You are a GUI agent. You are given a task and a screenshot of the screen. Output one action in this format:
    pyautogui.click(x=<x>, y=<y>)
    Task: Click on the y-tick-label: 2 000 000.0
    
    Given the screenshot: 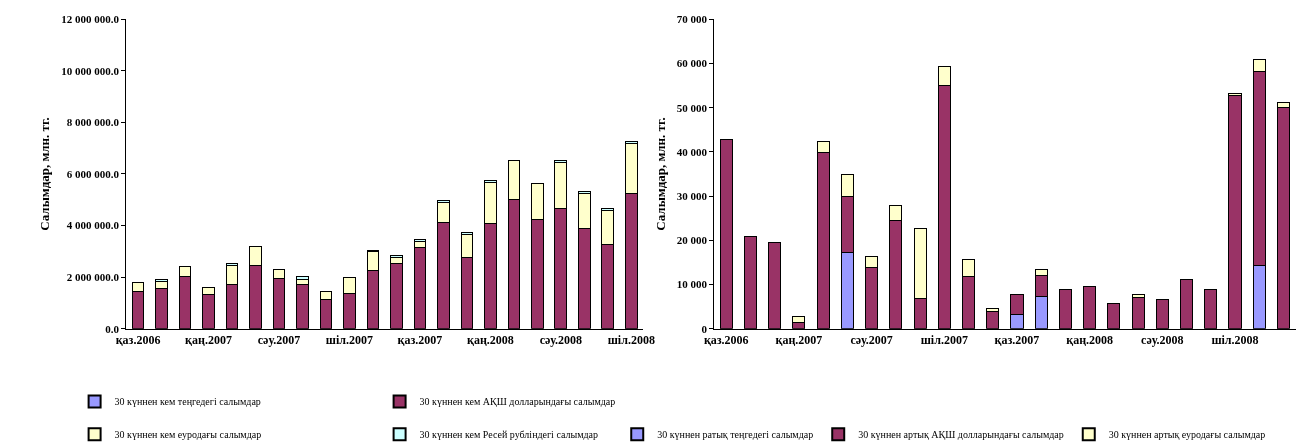 What is the action you would take?
    pyautogui.click(x=93, y=276)
    